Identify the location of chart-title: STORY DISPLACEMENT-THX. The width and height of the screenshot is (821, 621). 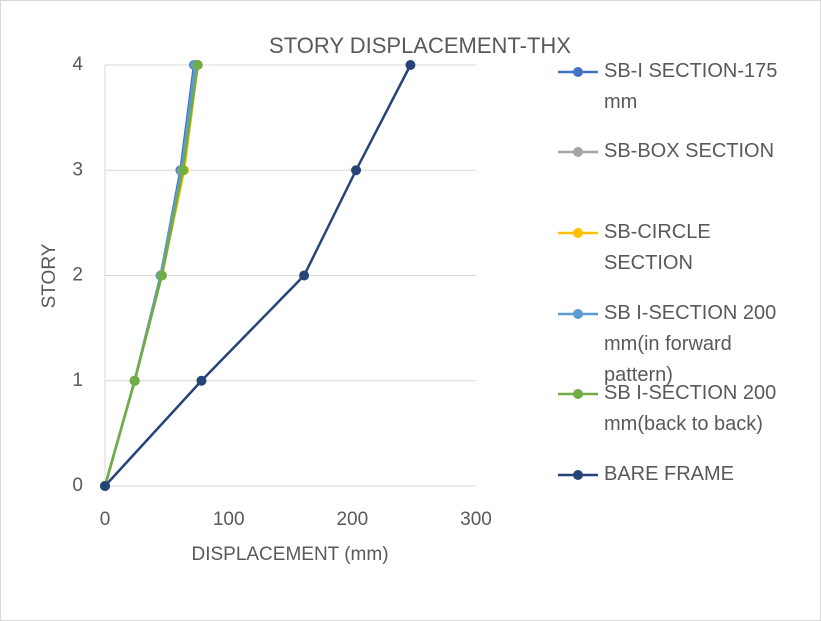
(420, 45).